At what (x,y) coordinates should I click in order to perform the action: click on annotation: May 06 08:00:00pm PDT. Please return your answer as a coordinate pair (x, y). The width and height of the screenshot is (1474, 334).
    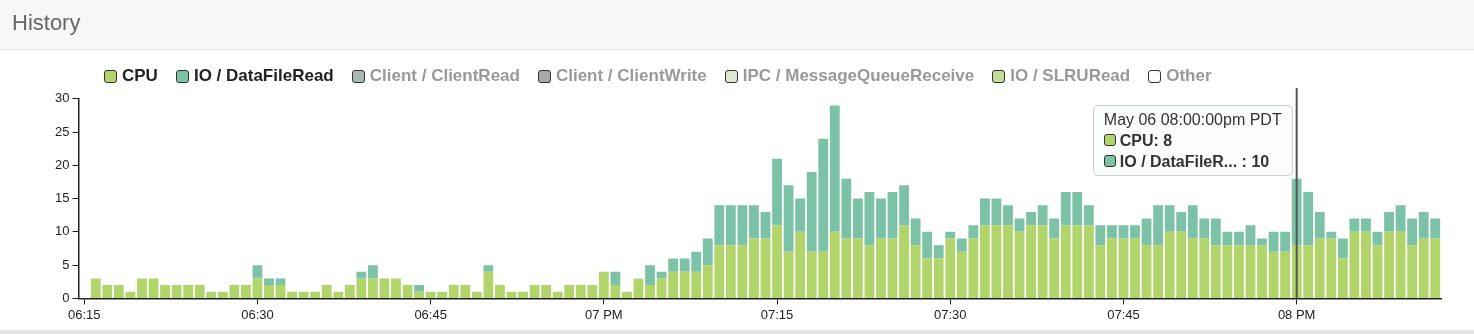
    Looking at the image, I should click on (1192, 119).